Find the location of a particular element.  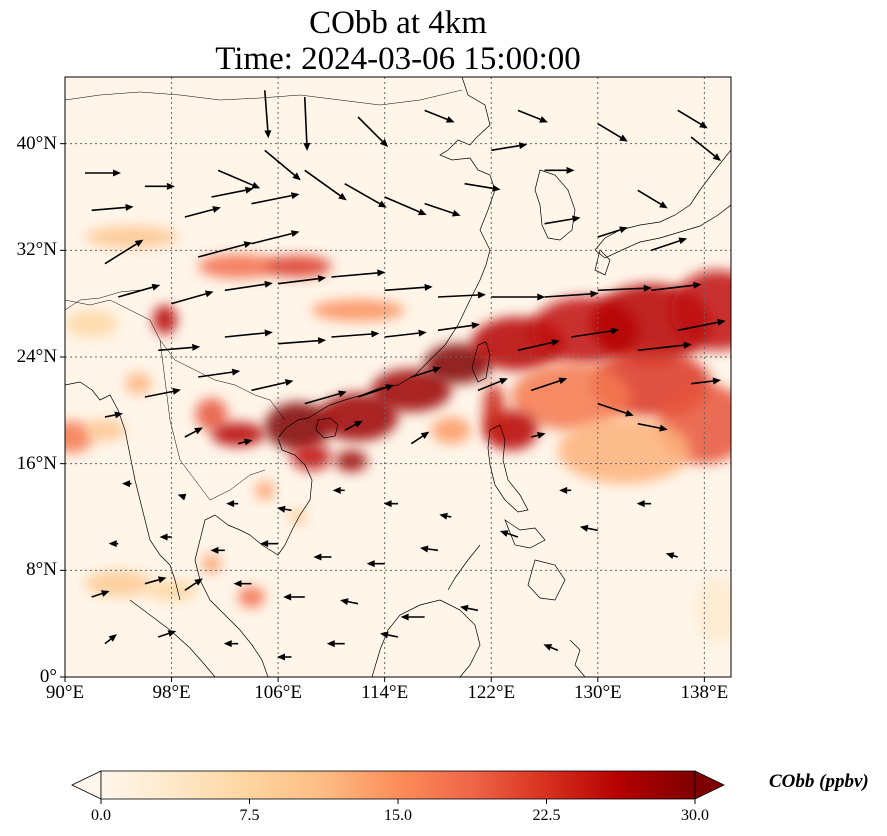

colorbar-tick-label: 22.5 is located at coordinates (546, 815).